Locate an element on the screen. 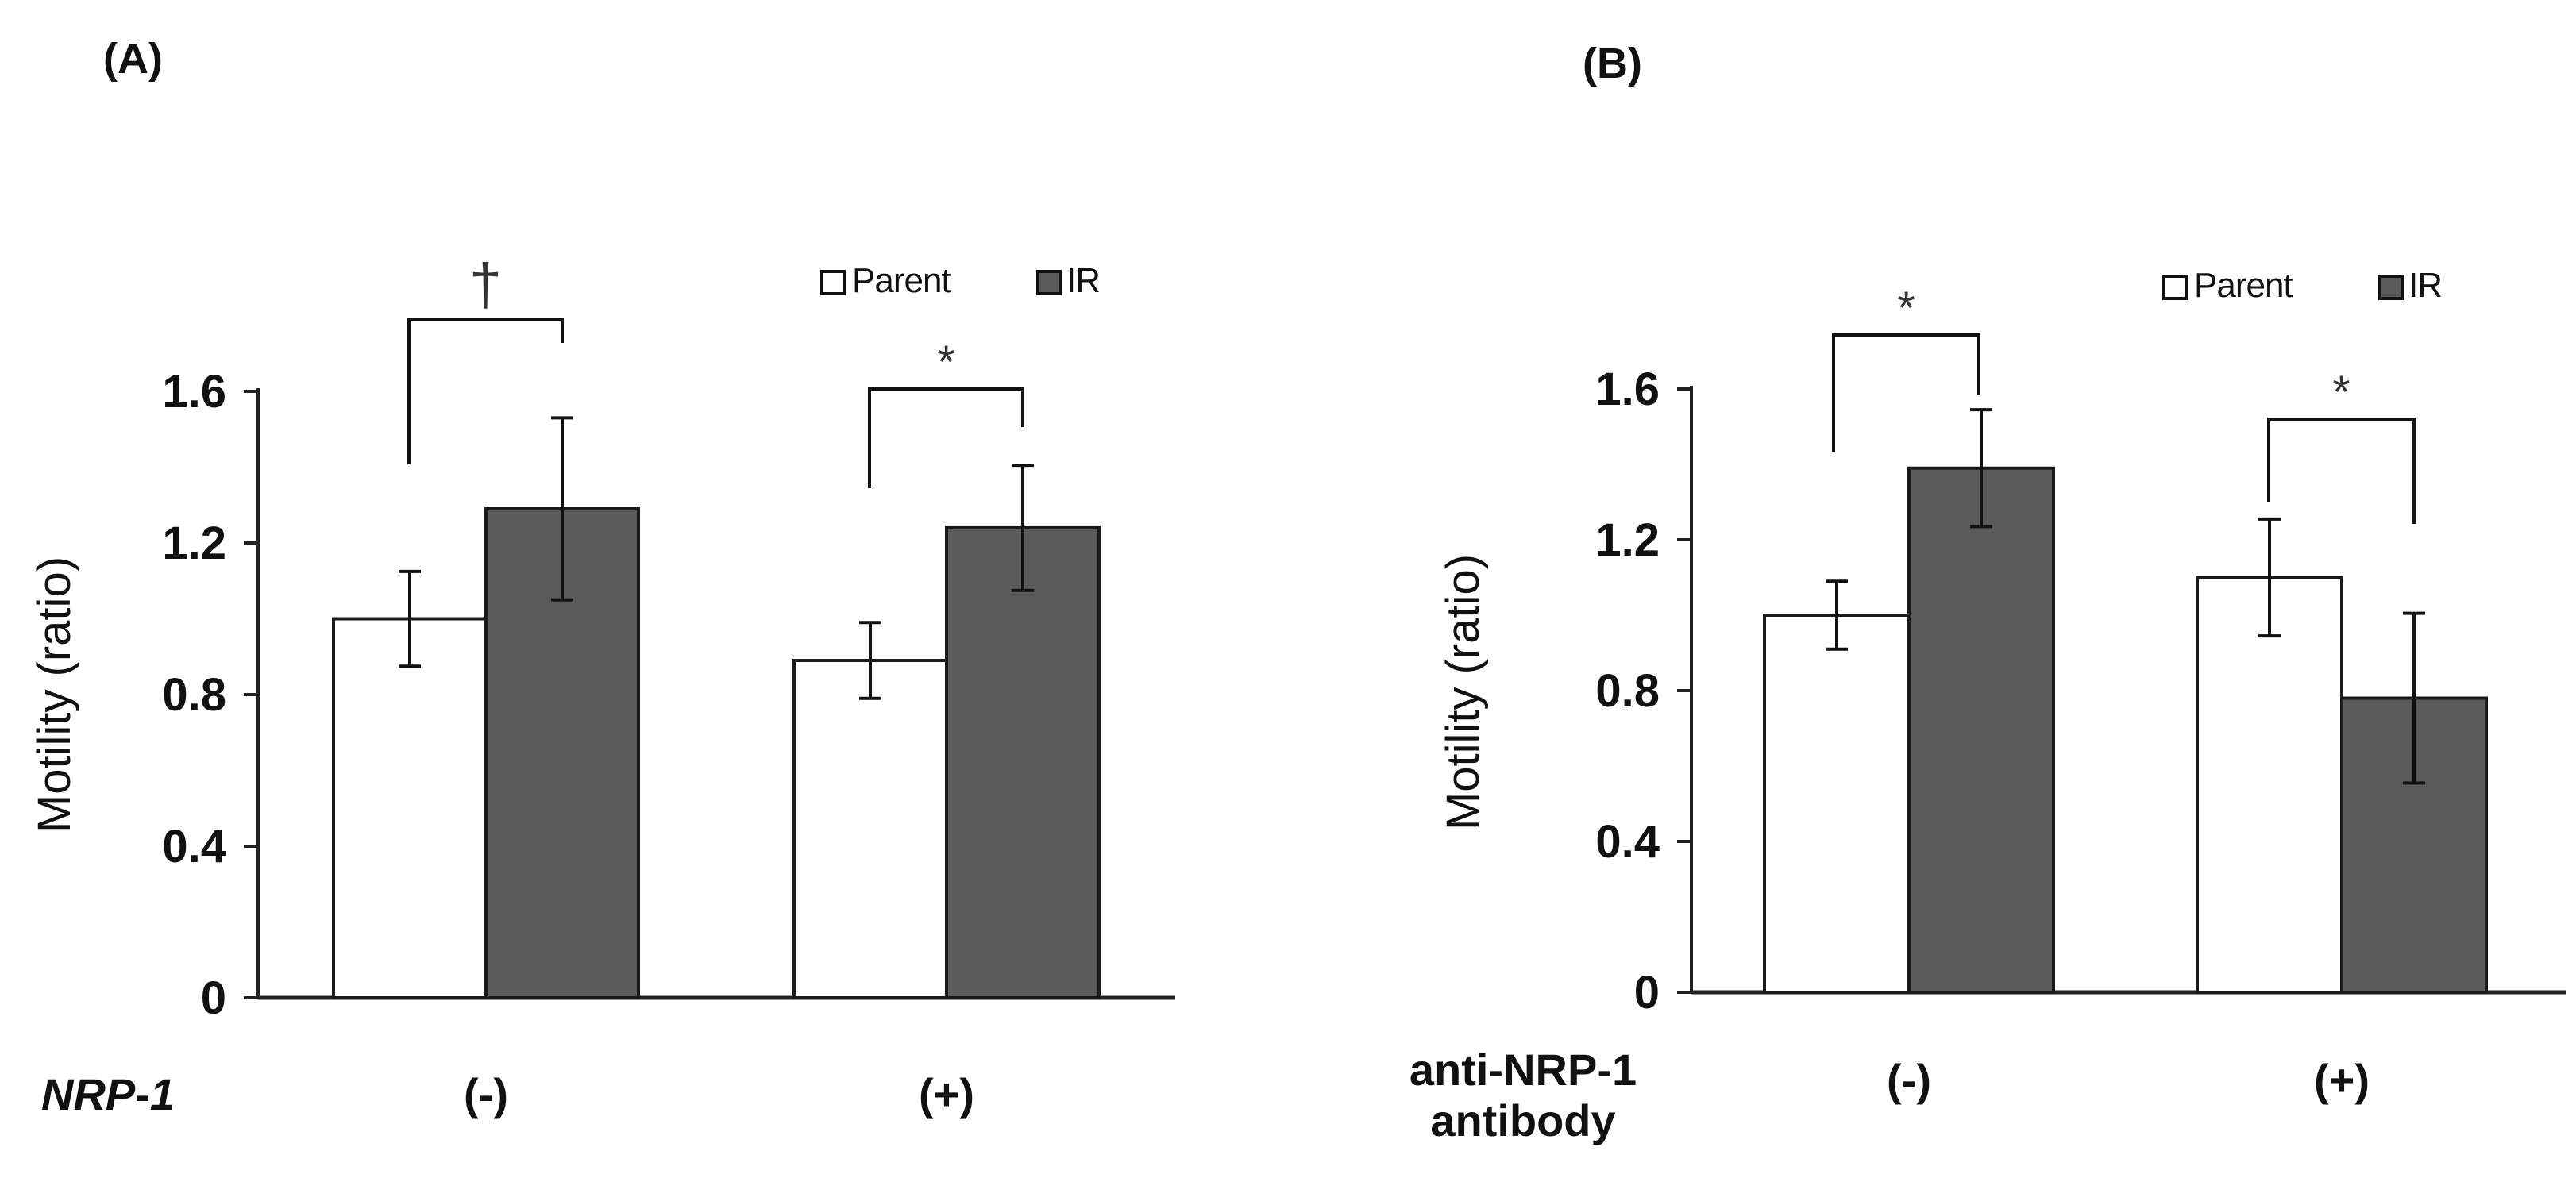 The image size is (2576, 1178). row-label-line: antibody is located at coordinates (1522, 1120).